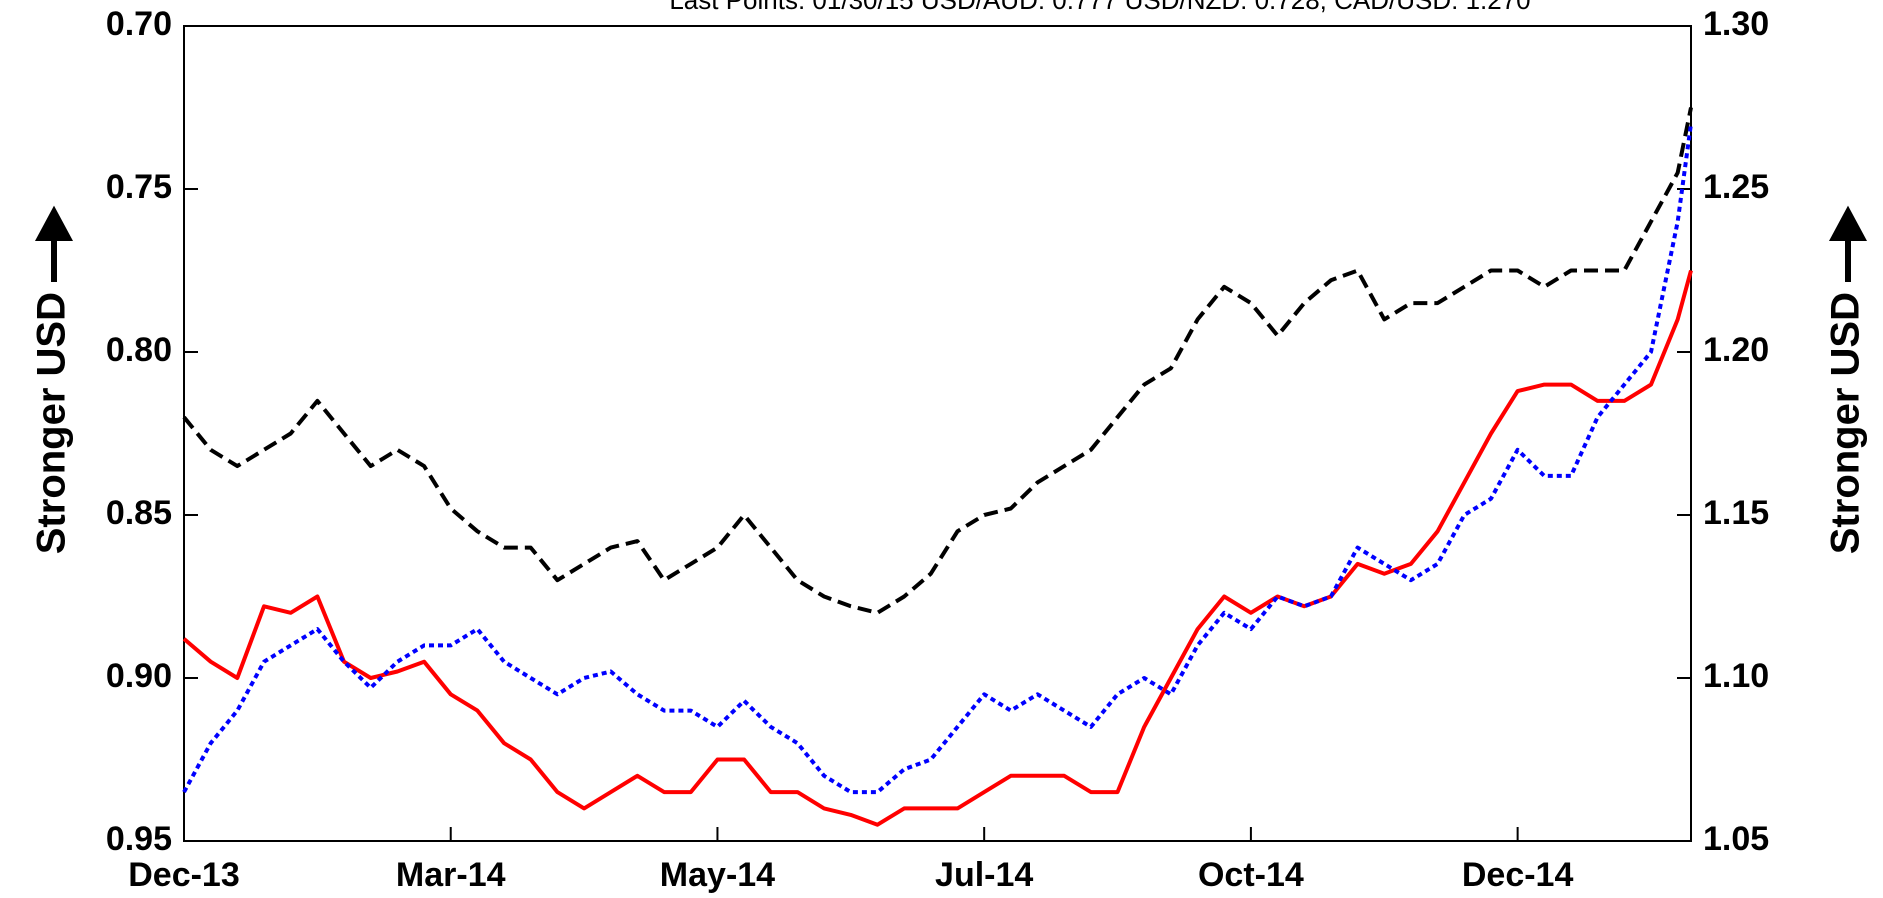 The height and width of the screenshot is (898, 1883). What do you see at coordinates (139, 676) in the screenshot?
I see `y-tick-label: 0.90` at bounding box center [139, 676].